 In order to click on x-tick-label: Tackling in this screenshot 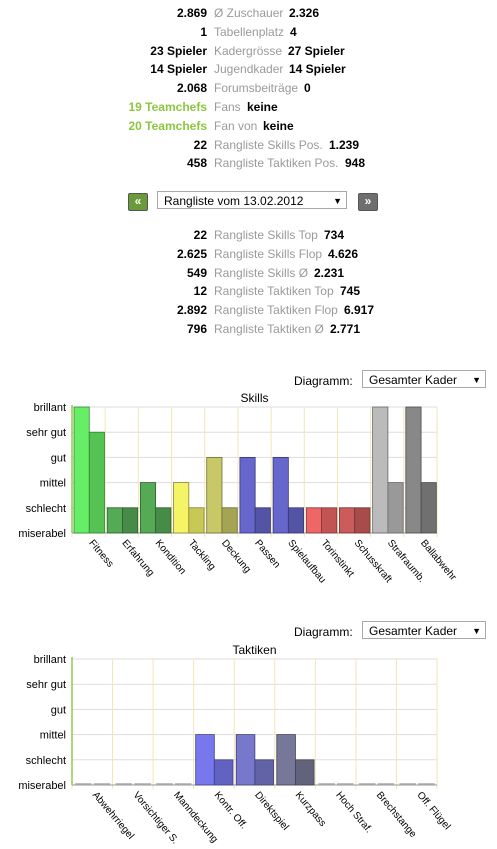, I will do `click(202, 555)`.